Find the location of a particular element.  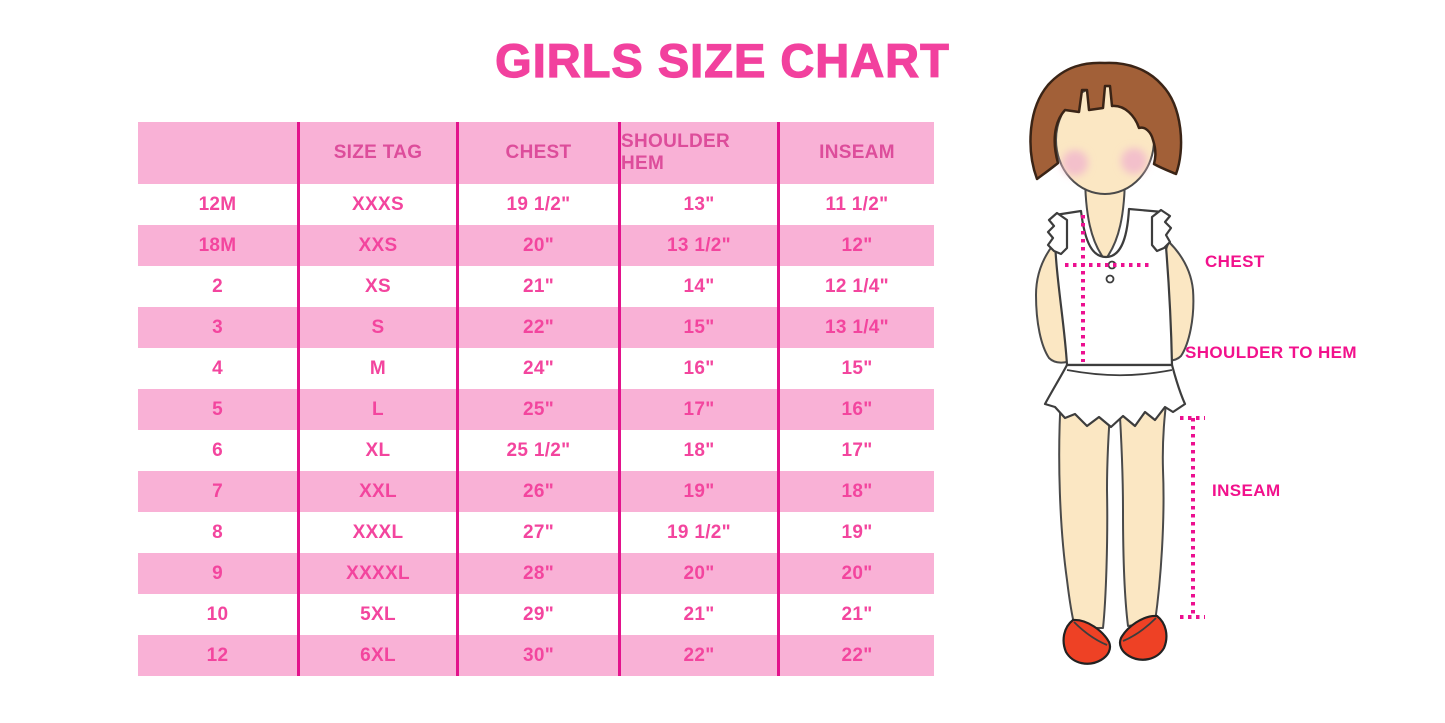

table-row: 2 XS 21" 14" 12 1/4" is located at coordinates (536, 286).